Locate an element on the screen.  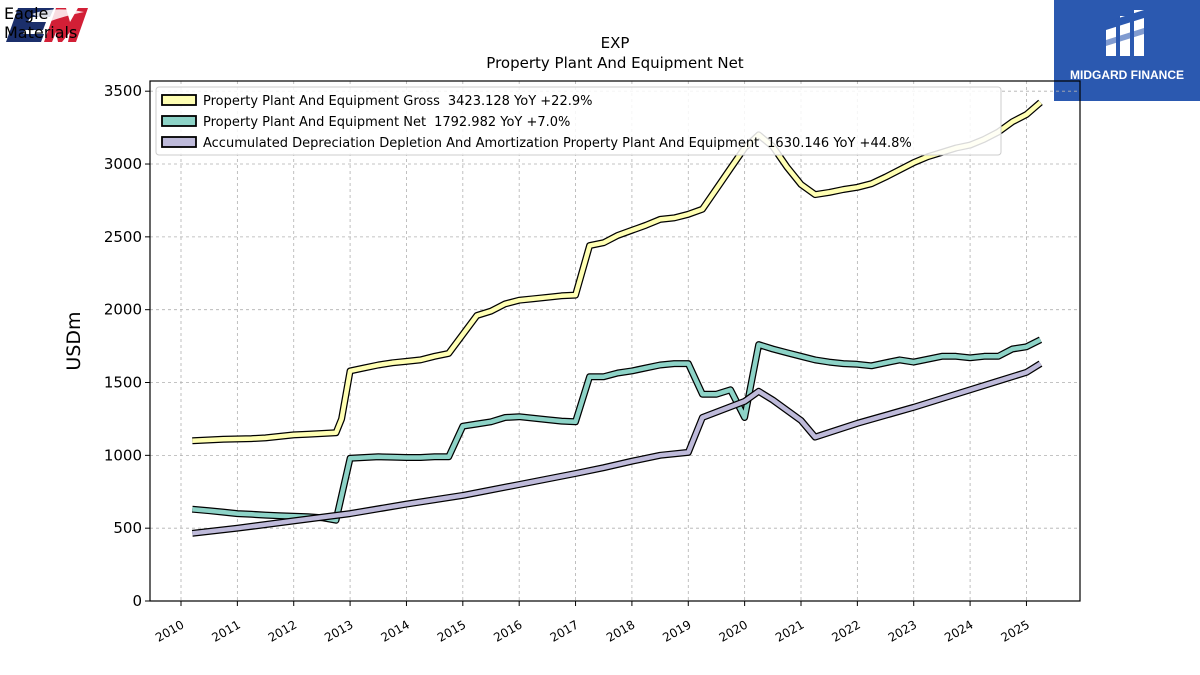
x-tick-label: 2011 is located at coordinates (225, 630).